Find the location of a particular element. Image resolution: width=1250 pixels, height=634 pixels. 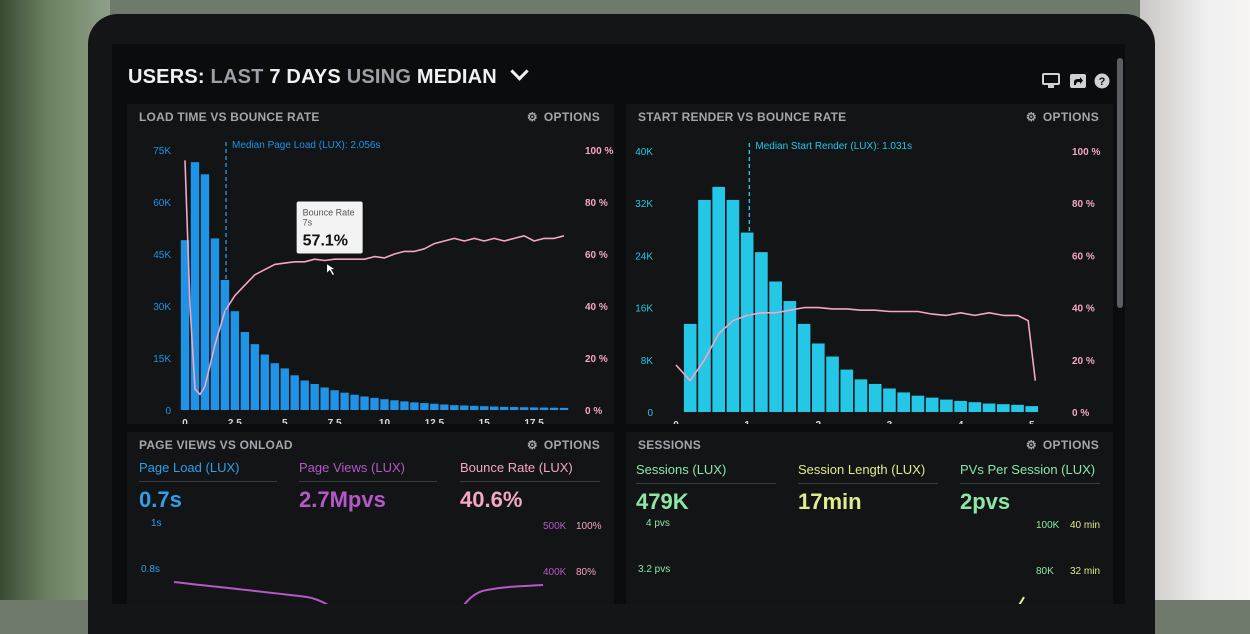

axis-label: 500K is located at coordinates (555, 526).